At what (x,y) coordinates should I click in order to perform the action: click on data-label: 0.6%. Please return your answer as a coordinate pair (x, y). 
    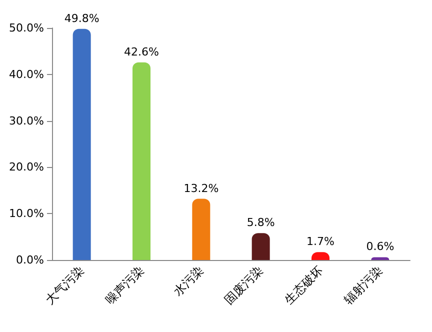
    Looking at the image, I should click on (380, 247).